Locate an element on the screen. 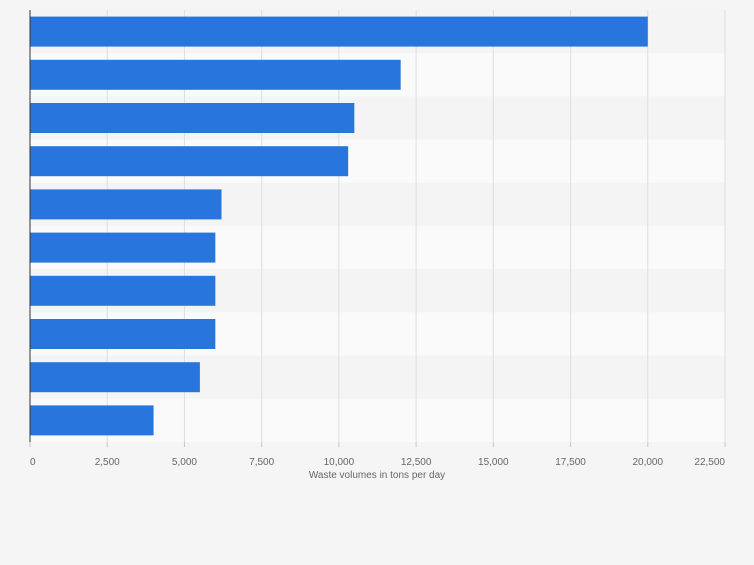 This screenshot has height=565, width=754. x-tick-label-22500: 22,500 is located at coordinates (709, 462).